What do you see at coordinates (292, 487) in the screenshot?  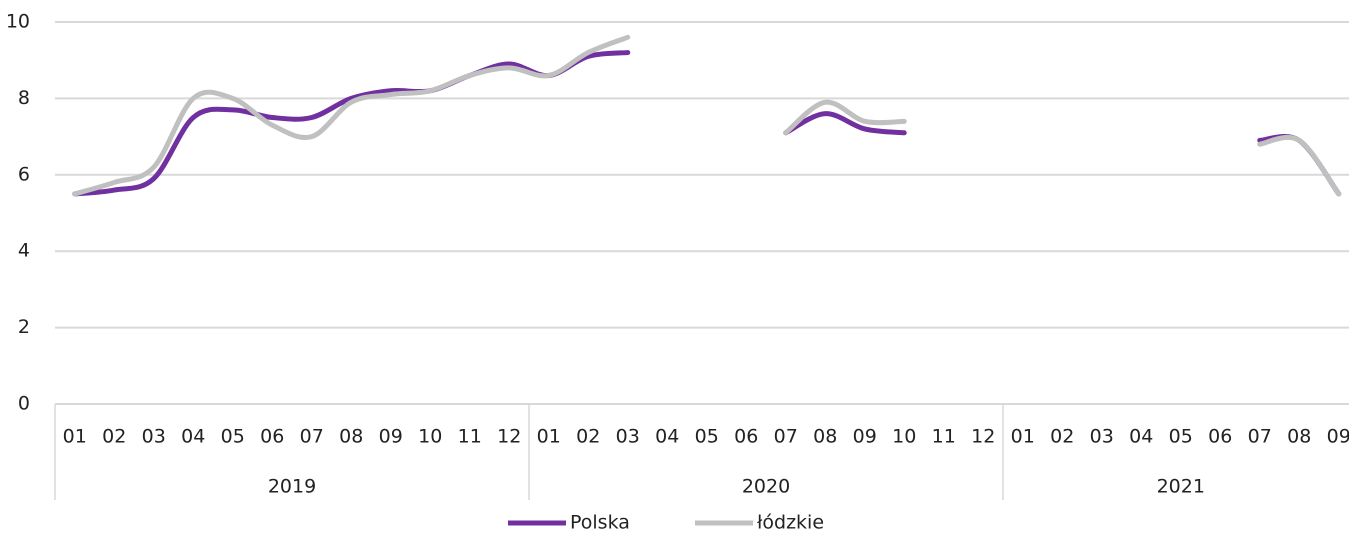 I see `year-label: 2019` at bounding box center [292, 487].